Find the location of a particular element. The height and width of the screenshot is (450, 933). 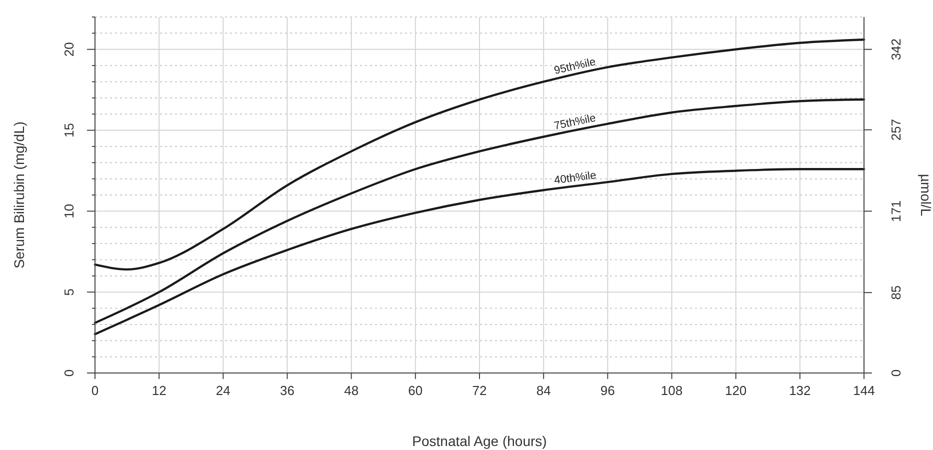

y2-tick-label: 85 is located at coordinates (896, 292).